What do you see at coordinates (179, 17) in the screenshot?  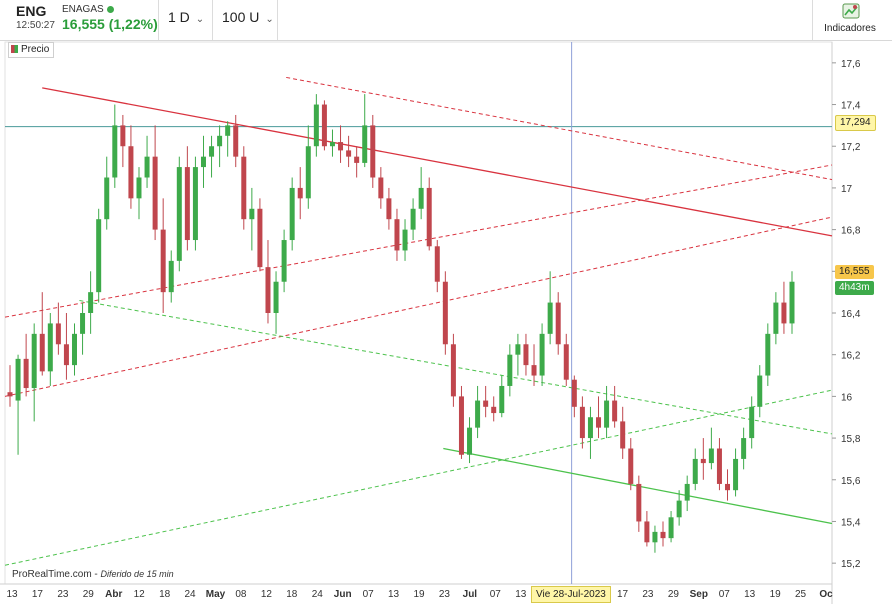 I see `timeframe-value: 1 D` at bounding box center [179, 17].